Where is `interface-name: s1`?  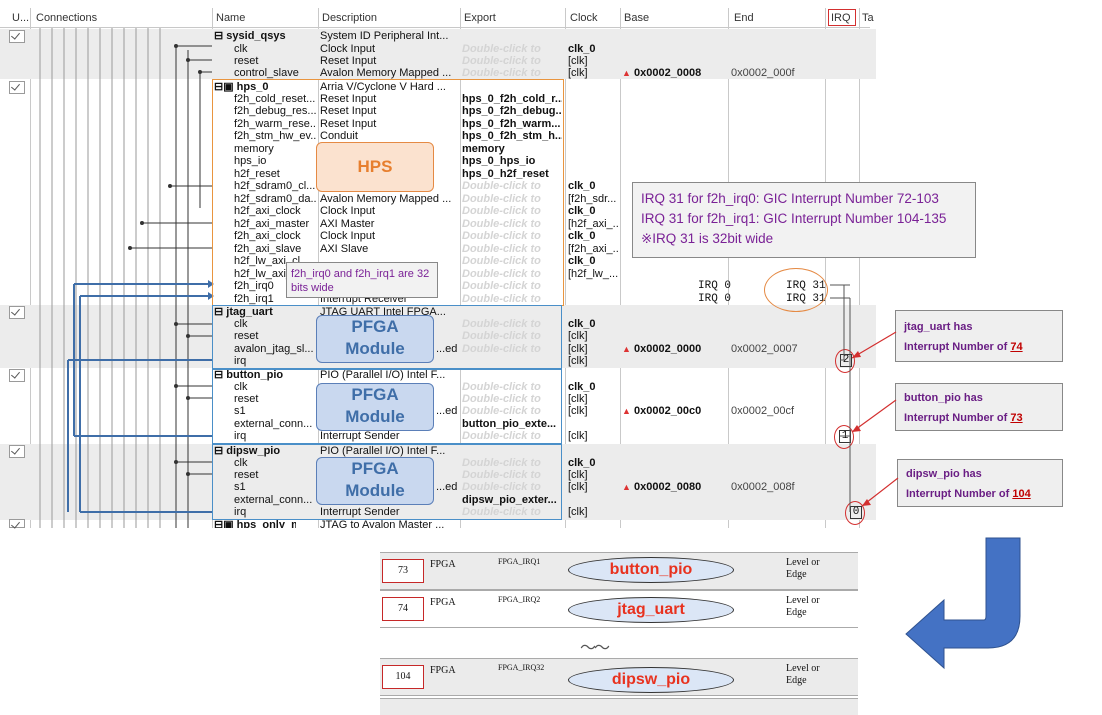
interface-name: s1 is located at coordinates (240, 487).